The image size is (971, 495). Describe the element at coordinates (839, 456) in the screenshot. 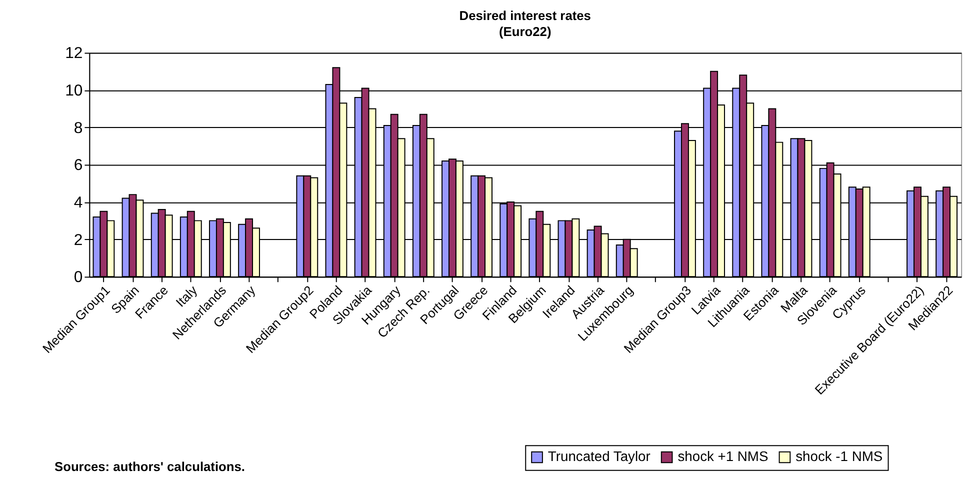

I see `legend-label: shock -1 NMS` at that location.